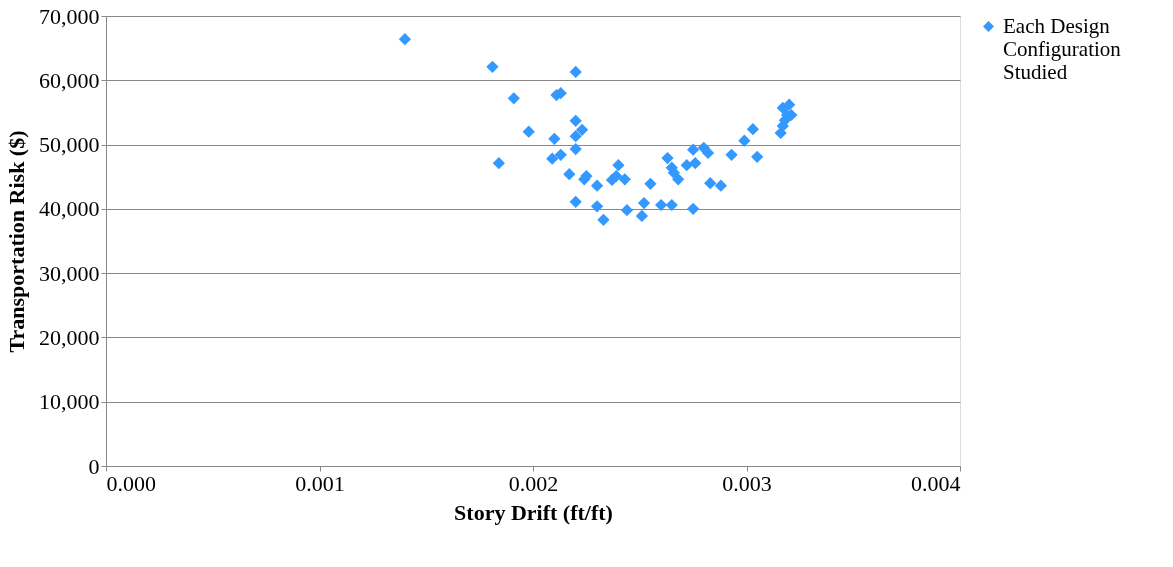 The width and height of the screenshot is (1173, 567). I want to click on x-tick-label: 0.002, so click(533, 483).